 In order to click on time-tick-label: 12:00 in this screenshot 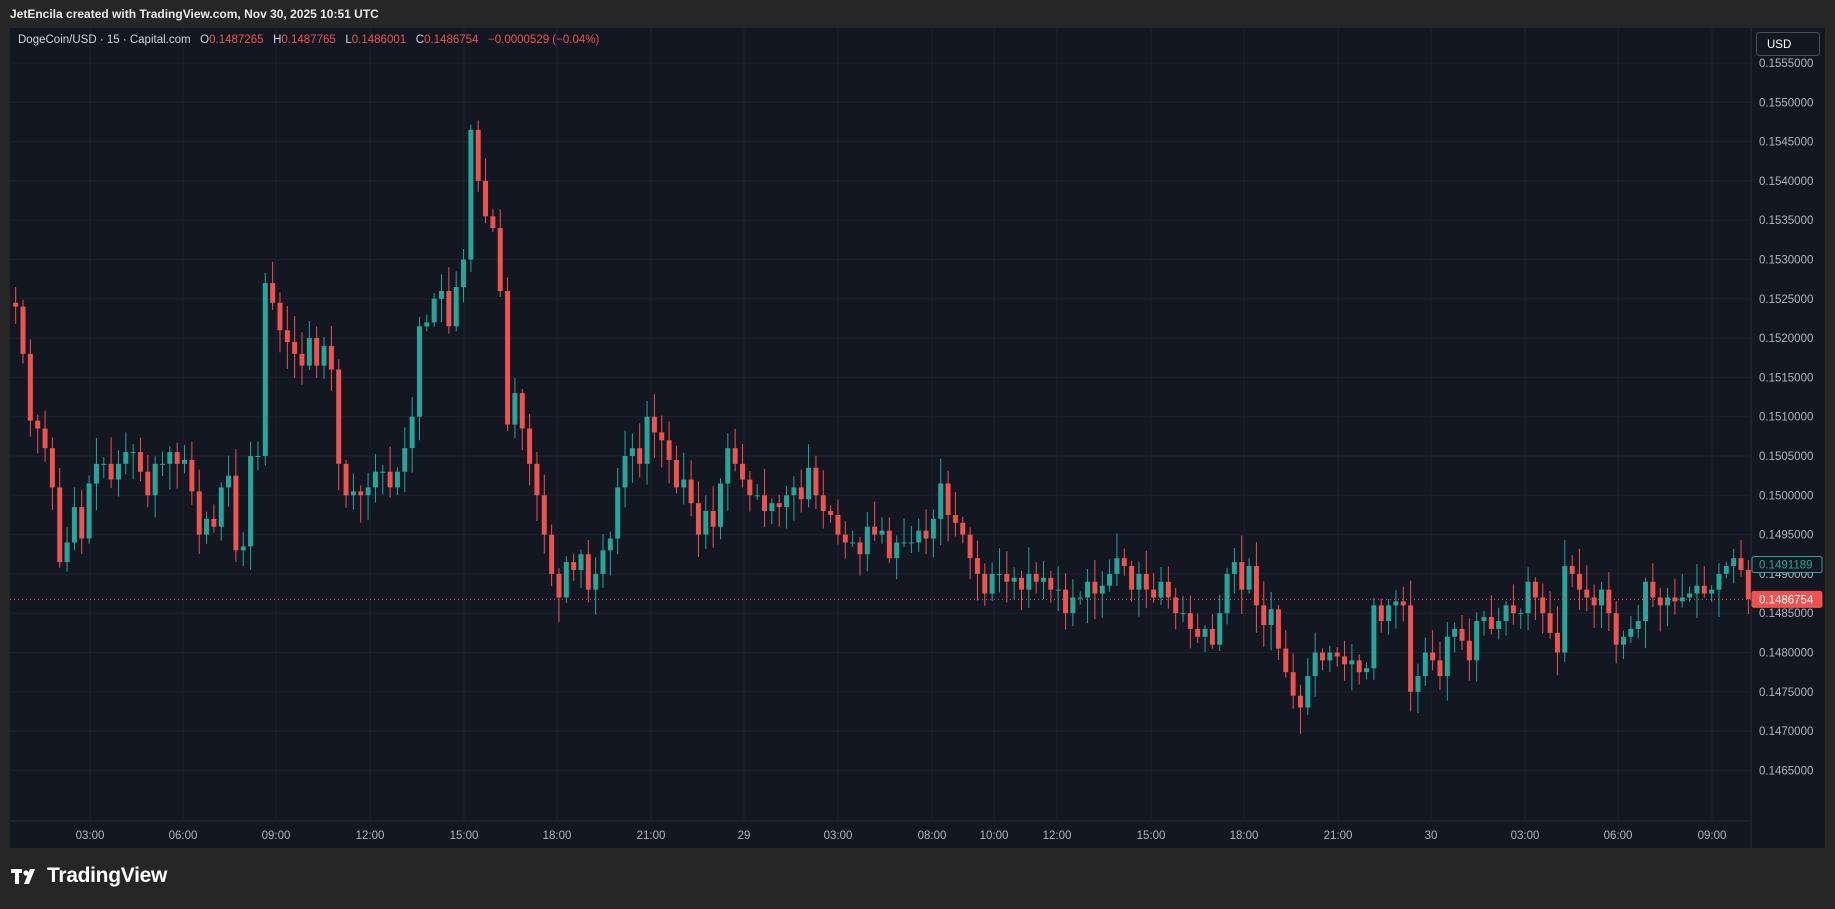, I will do `click(1057, 836)`.